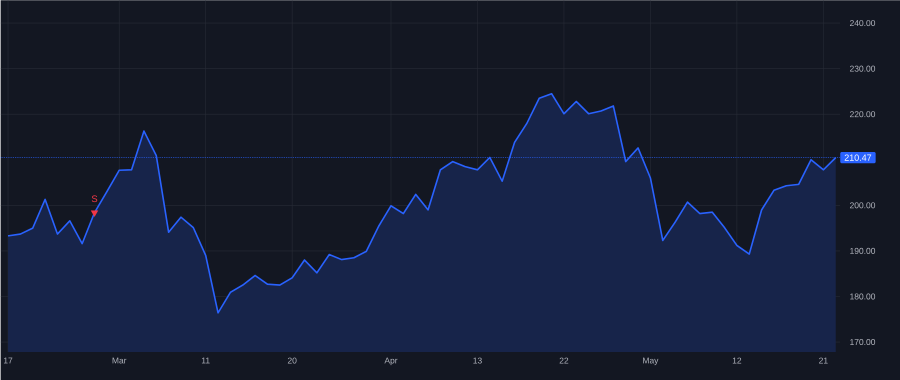 Image resolution: width=900 pixels, height=380 pixels. What do you see at coordinates (863, 251) in the screenshot?
I see `y-tick-label: 190.00` at bounding box center [863, 251].